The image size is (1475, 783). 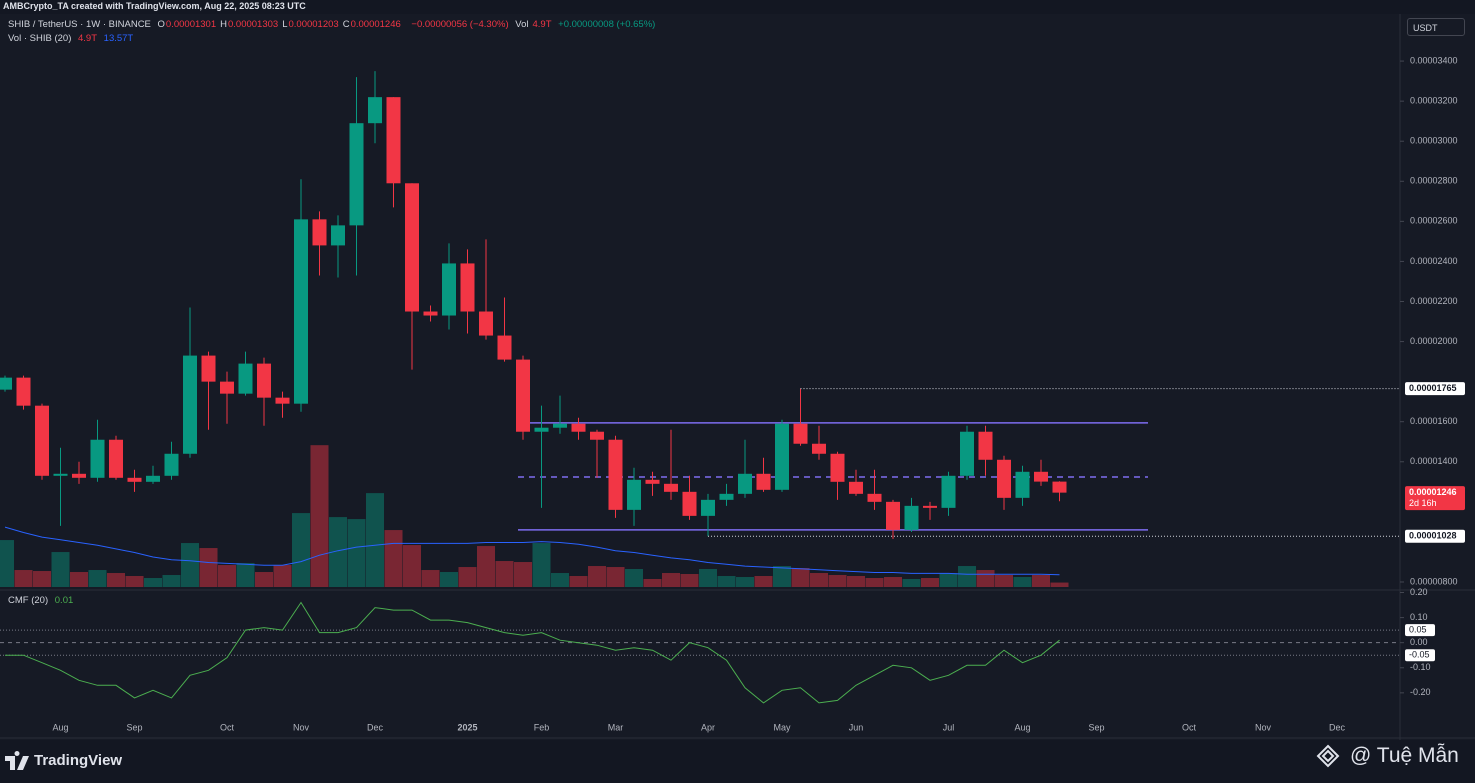 What do you see at coordinates (313, 24) in the screenshot?
I see `ohlc-value: 0.00001203` at bounding box center [313, 24].